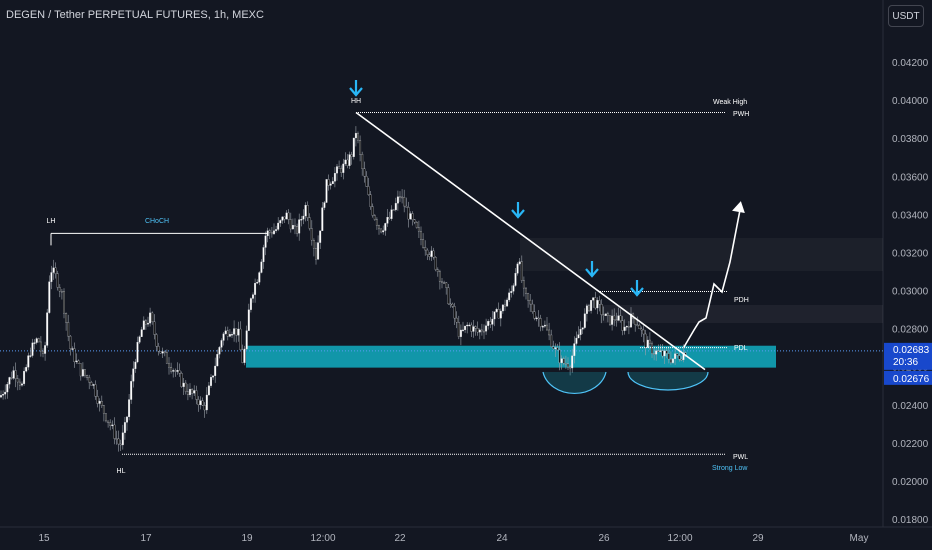 The image size is (932, 550). I want to click on label-weak-high: Weak High, so click(730, 102).